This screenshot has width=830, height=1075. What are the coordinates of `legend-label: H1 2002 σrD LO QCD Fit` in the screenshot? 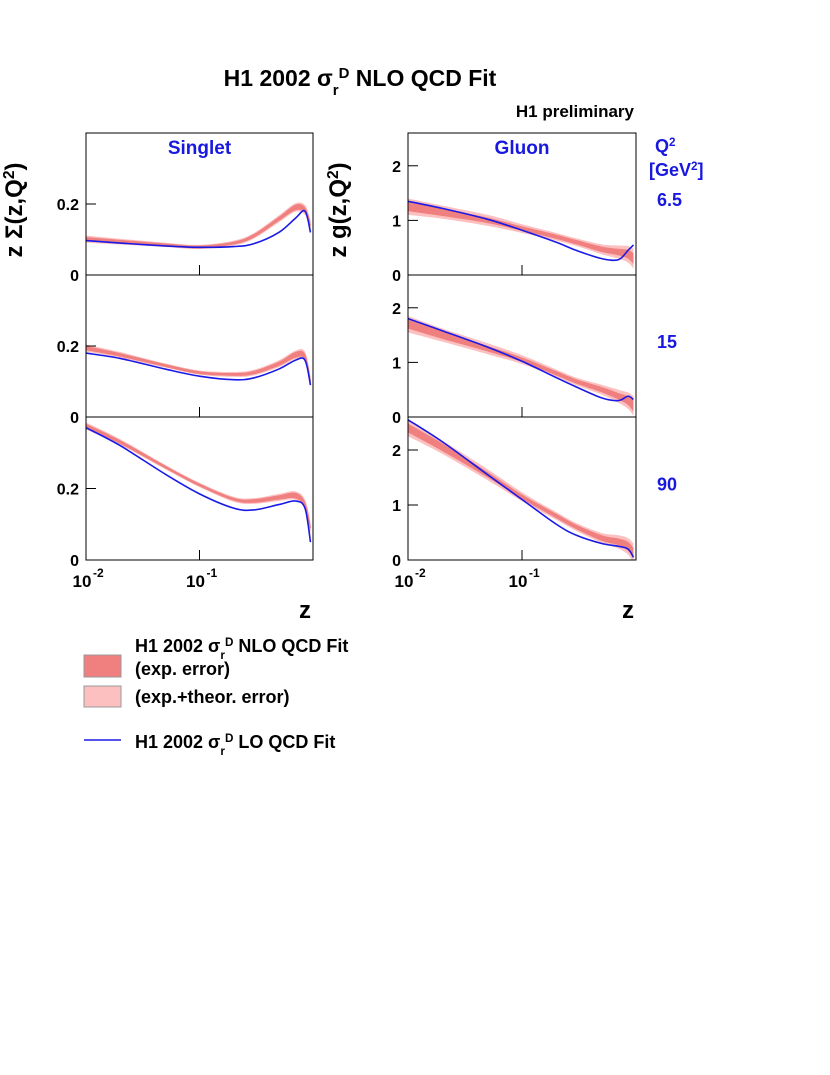 It's located at (235, 745).